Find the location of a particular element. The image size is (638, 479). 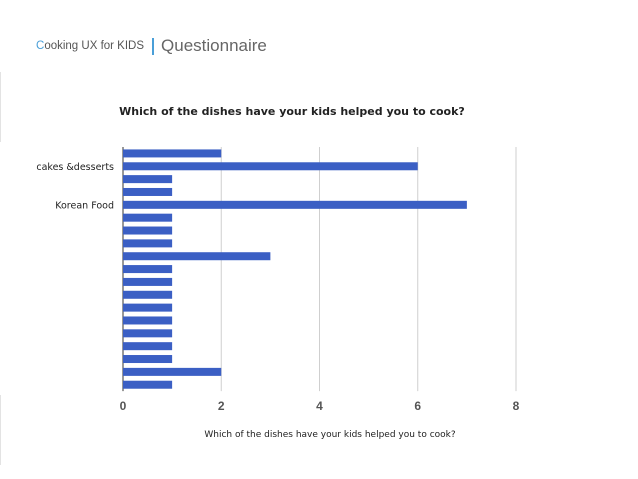

x-tick-label: 8 is located at coordinates (516, 406).